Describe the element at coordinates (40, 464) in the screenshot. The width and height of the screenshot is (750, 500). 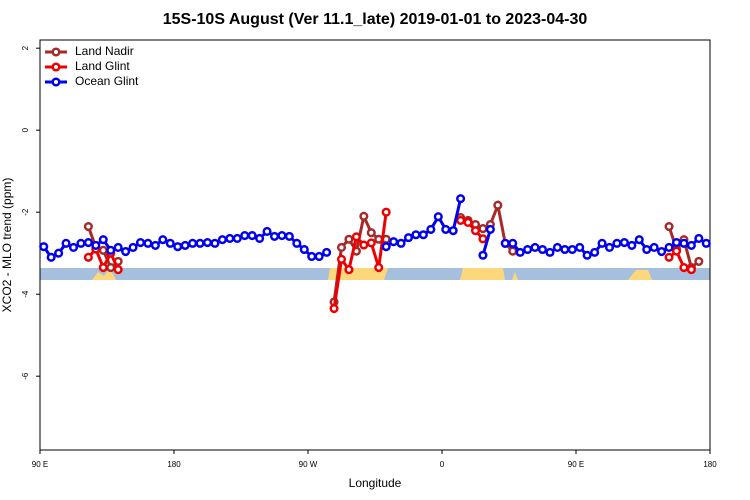
I see `x-tick-label: 90 E` at that location.